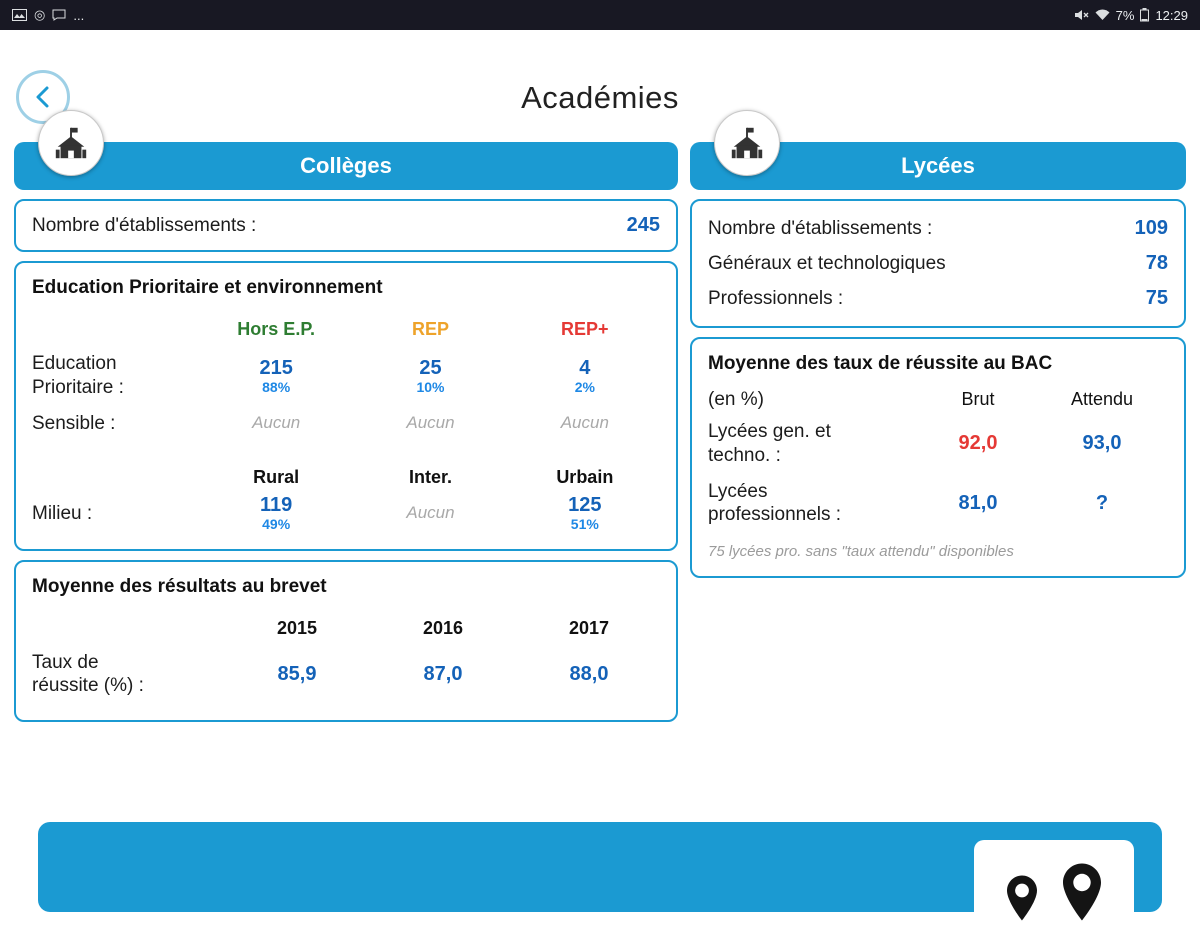 This screenshot has width=1200, height=926. What do you see at coordinates (78, 375) in the screenshot?
I see `ep-row-label: Education Prioritaire :` at bounding box center [78, 375].